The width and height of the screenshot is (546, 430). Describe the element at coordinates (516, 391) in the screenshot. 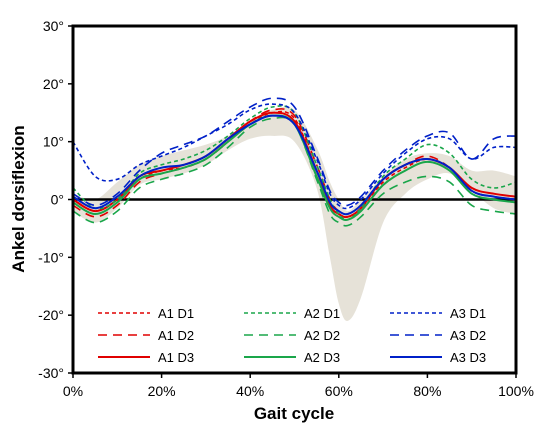

I see `x-tick-label: 100%` at that location.